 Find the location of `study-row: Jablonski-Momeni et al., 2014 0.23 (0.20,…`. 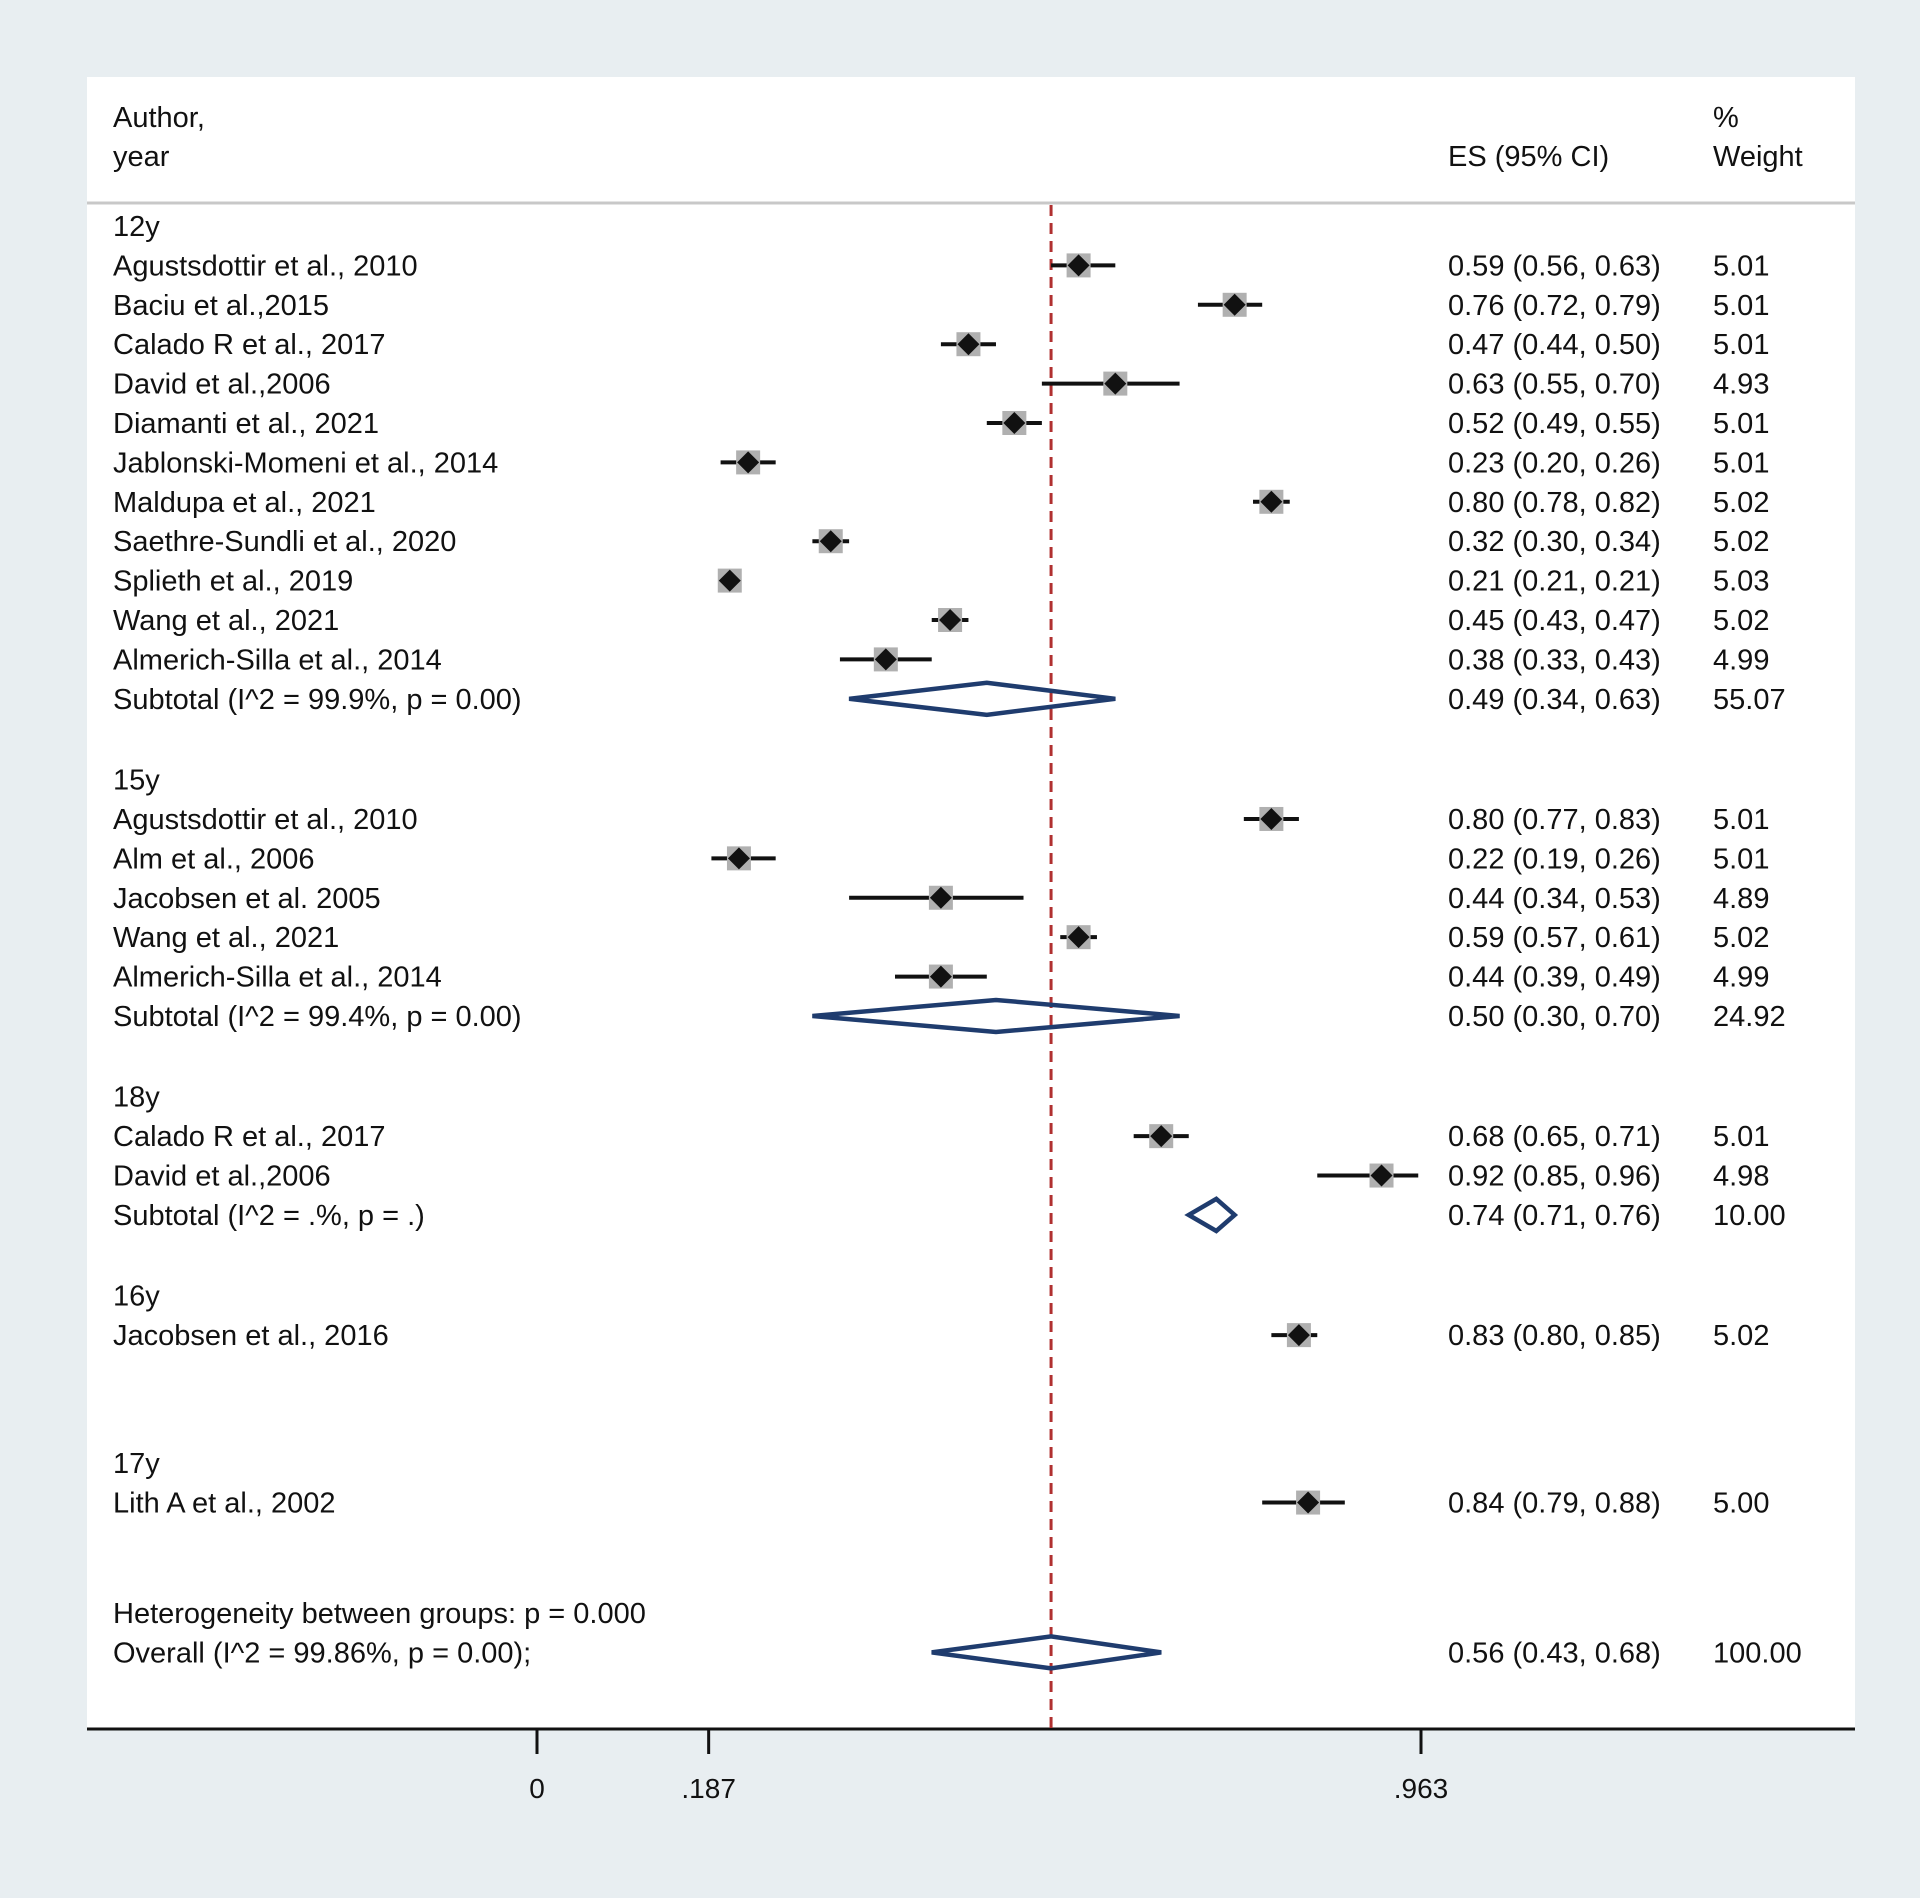

study-row: Jablonski-Momeni et al., 2014 0.23 (0.20,… is located at coordinates (941, 463).